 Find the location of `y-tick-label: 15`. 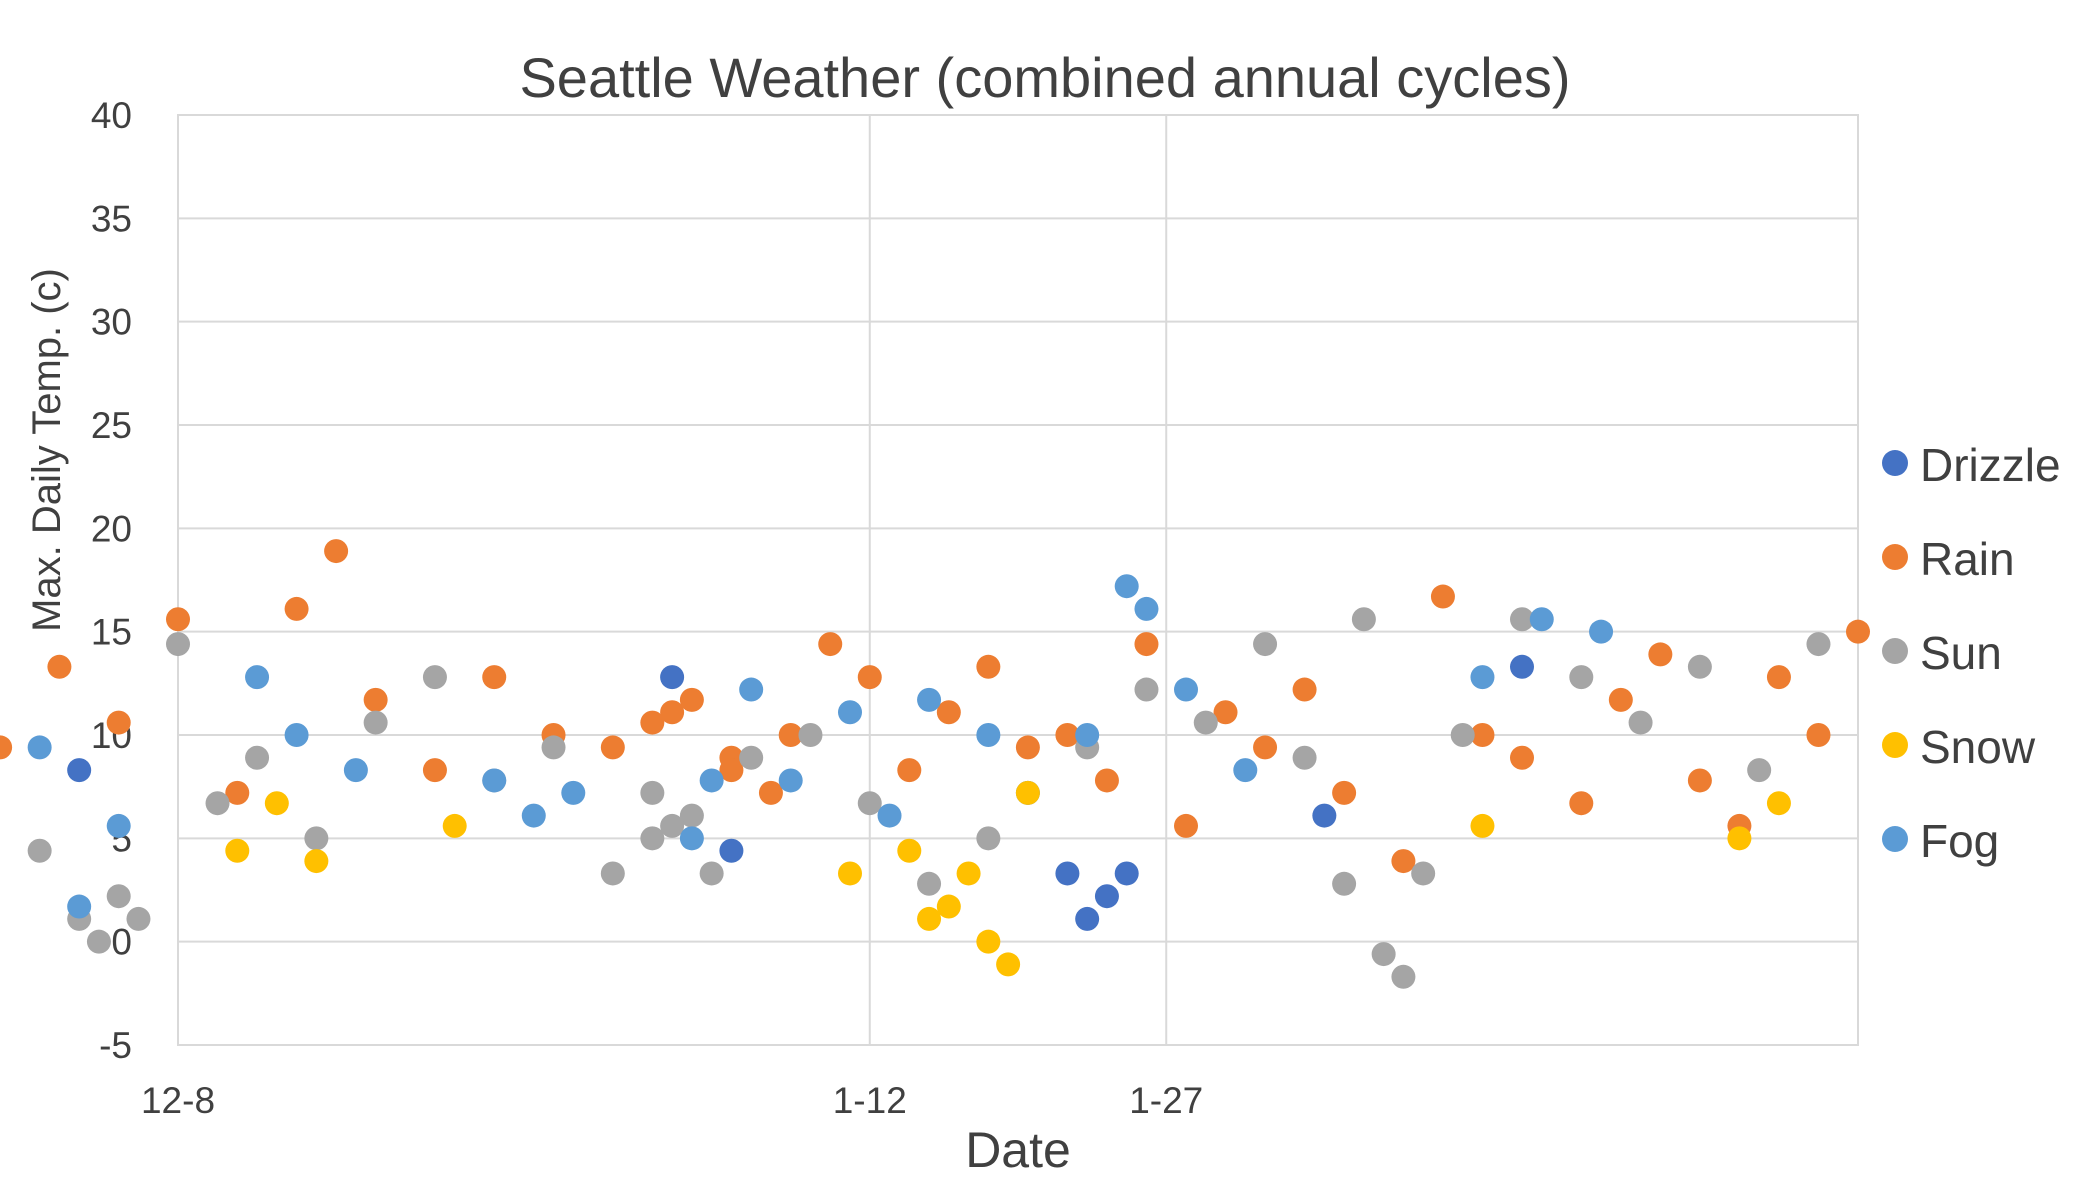

y-tick-label: 15 is located at coordinates (111, 632).